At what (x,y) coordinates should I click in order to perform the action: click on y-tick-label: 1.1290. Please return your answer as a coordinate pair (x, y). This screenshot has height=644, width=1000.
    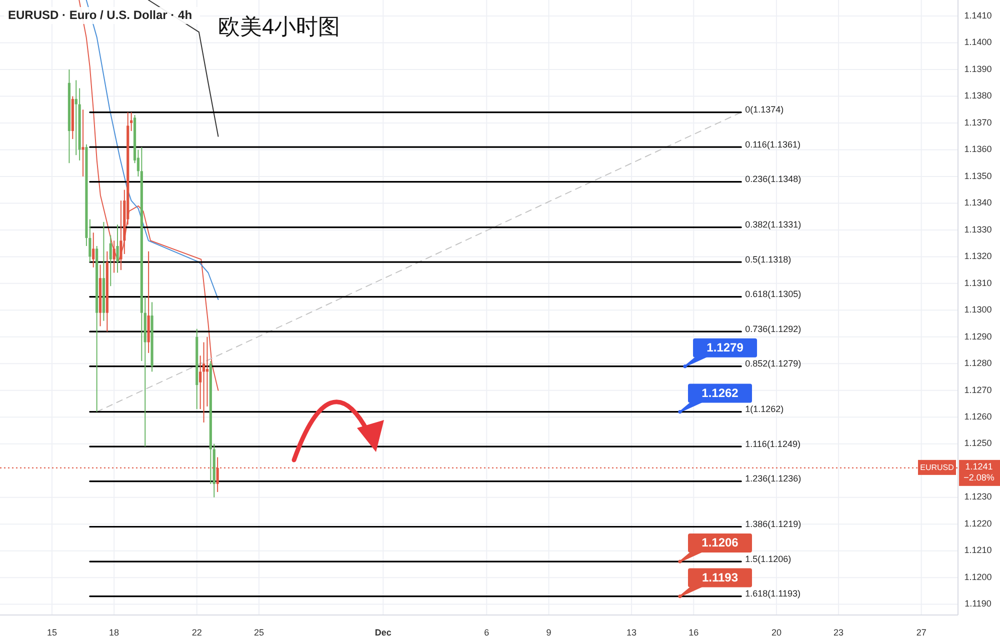
    Looking at the image, I should click on (978, 336).